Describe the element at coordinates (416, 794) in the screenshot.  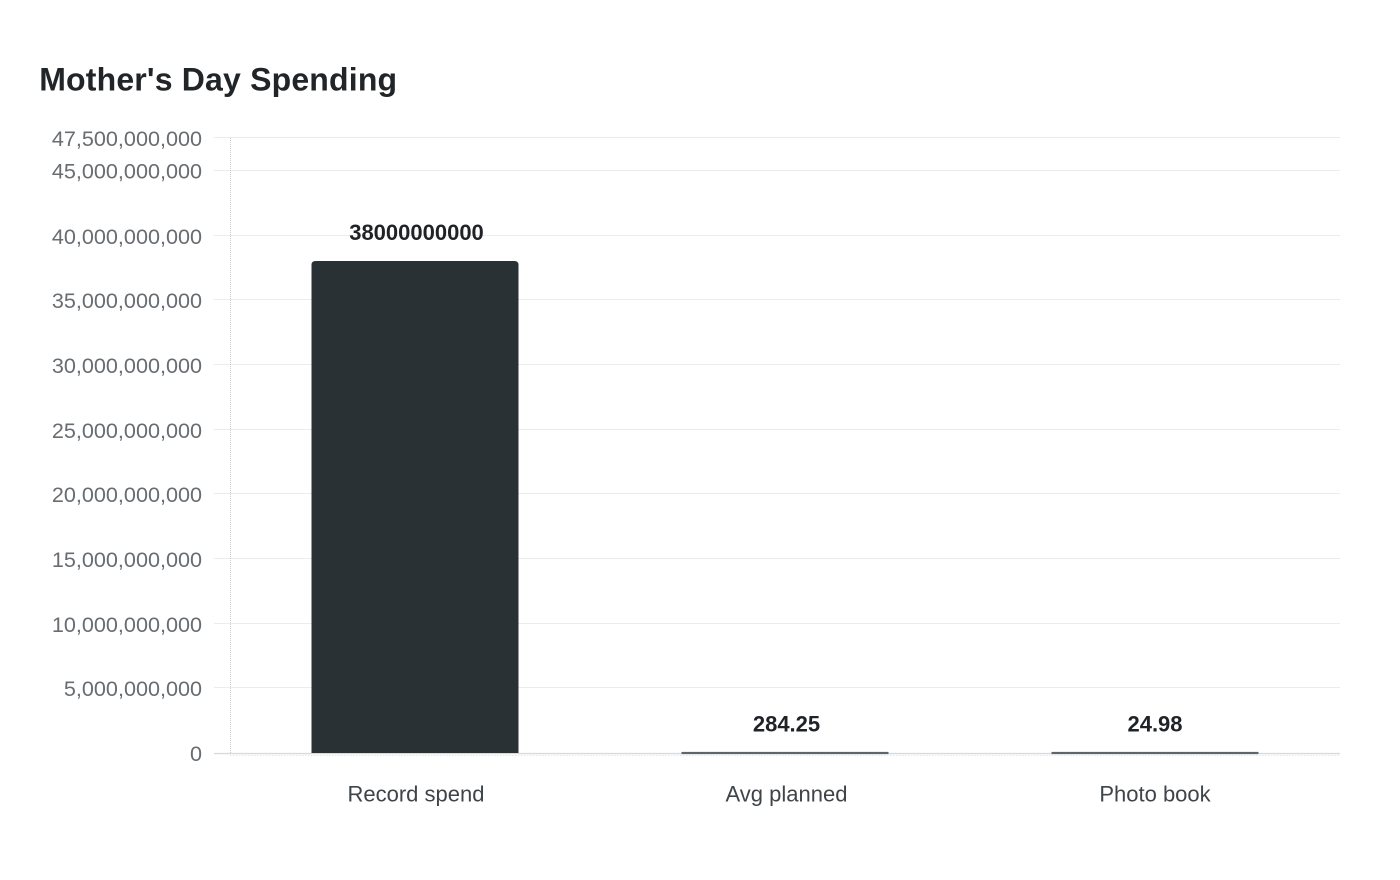
I see `svg-text: Record spend` at that location.